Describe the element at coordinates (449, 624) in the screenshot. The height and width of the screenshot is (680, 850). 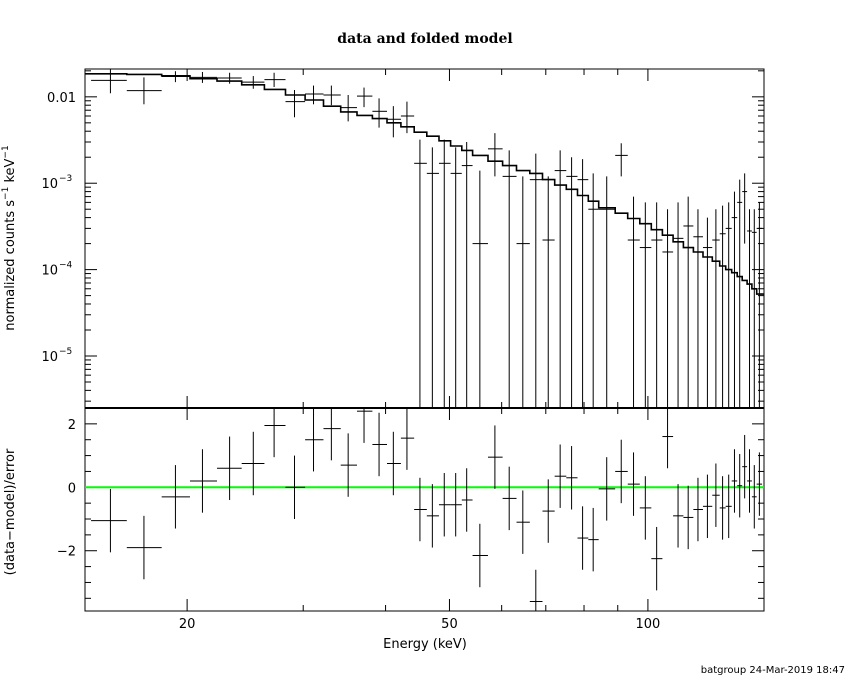
I see `x-tick-label: 50` at that location.